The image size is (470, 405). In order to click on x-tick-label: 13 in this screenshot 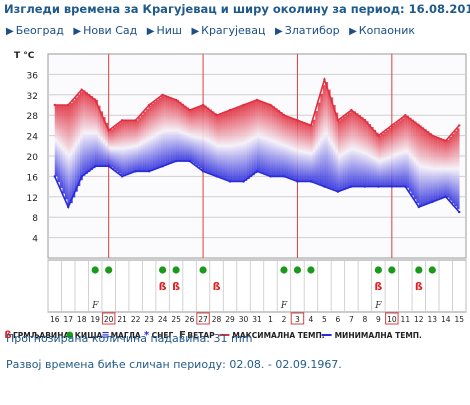, I will do `click(433, 319)`.